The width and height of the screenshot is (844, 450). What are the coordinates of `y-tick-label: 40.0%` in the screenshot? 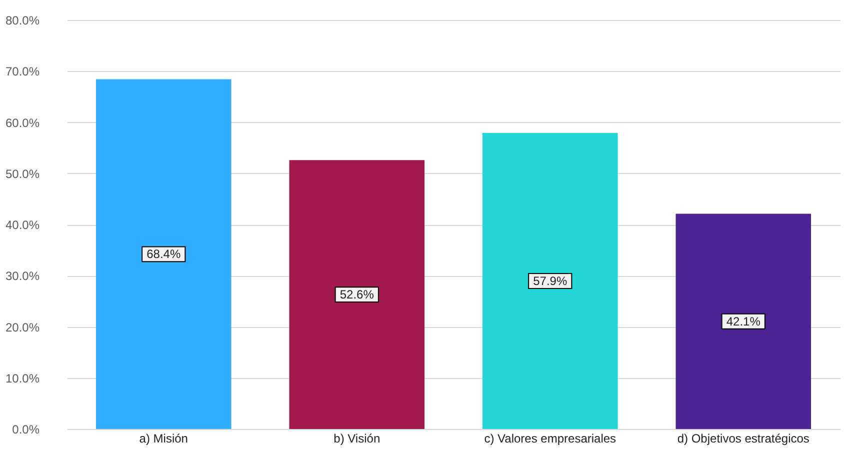 It's located at (22, 225).